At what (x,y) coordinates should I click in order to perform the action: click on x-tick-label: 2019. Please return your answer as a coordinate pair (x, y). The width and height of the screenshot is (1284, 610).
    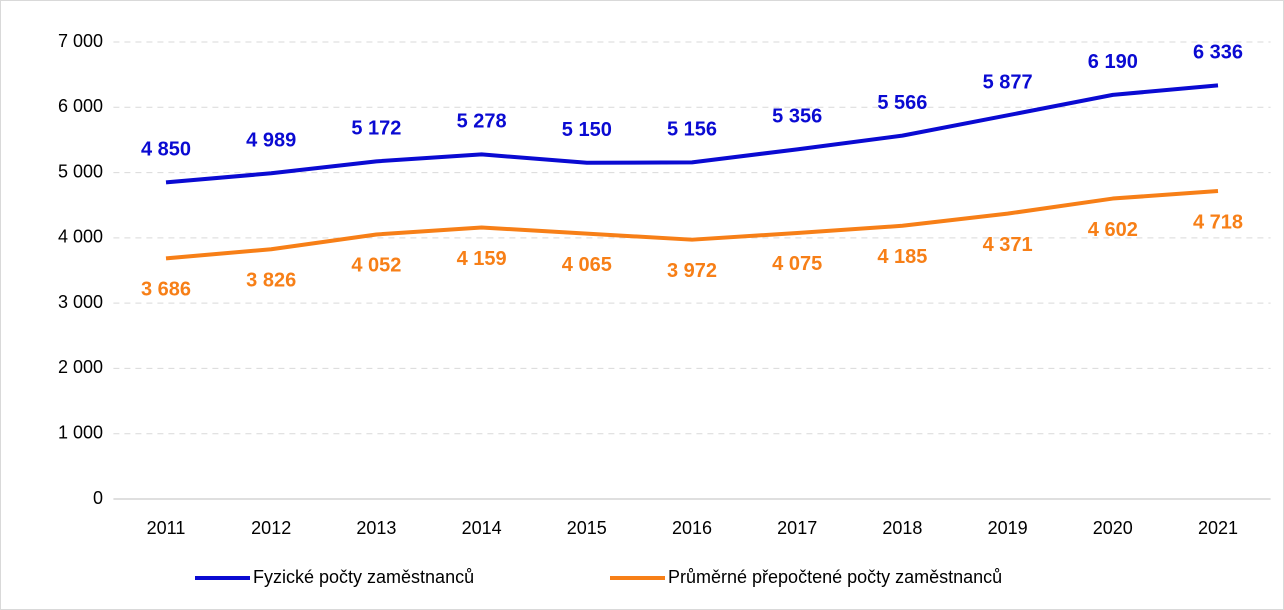
    Looking at the image, I should click on (1008, 528).